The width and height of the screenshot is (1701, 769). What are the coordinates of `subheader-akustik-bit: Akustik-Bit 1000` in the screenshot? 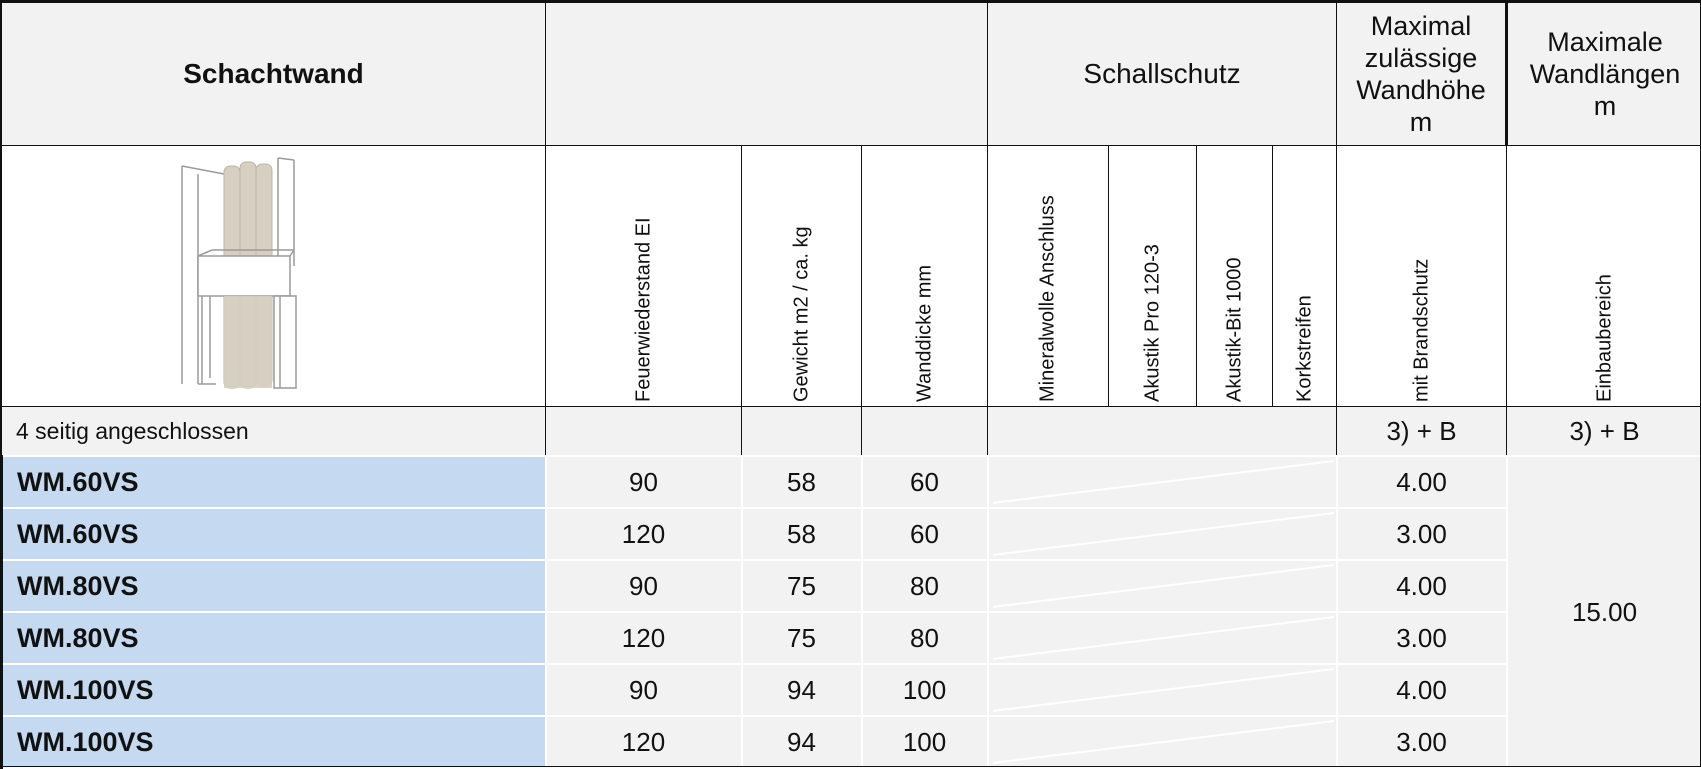 It's located at (1235, 276).